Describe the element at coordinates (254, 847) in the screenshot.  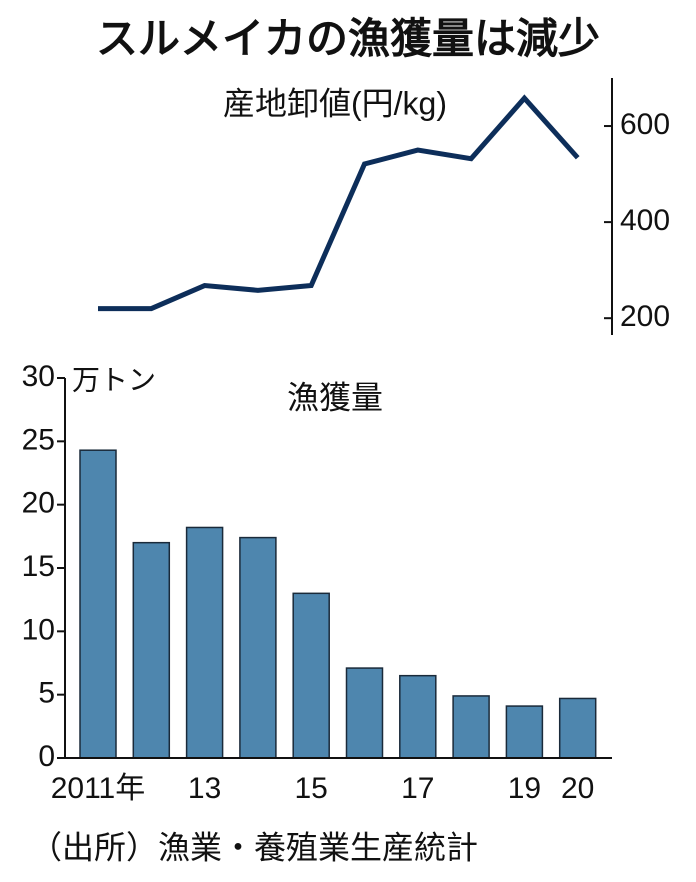
I see `source: （出所）漁業・養殖業生産統計` at that location.